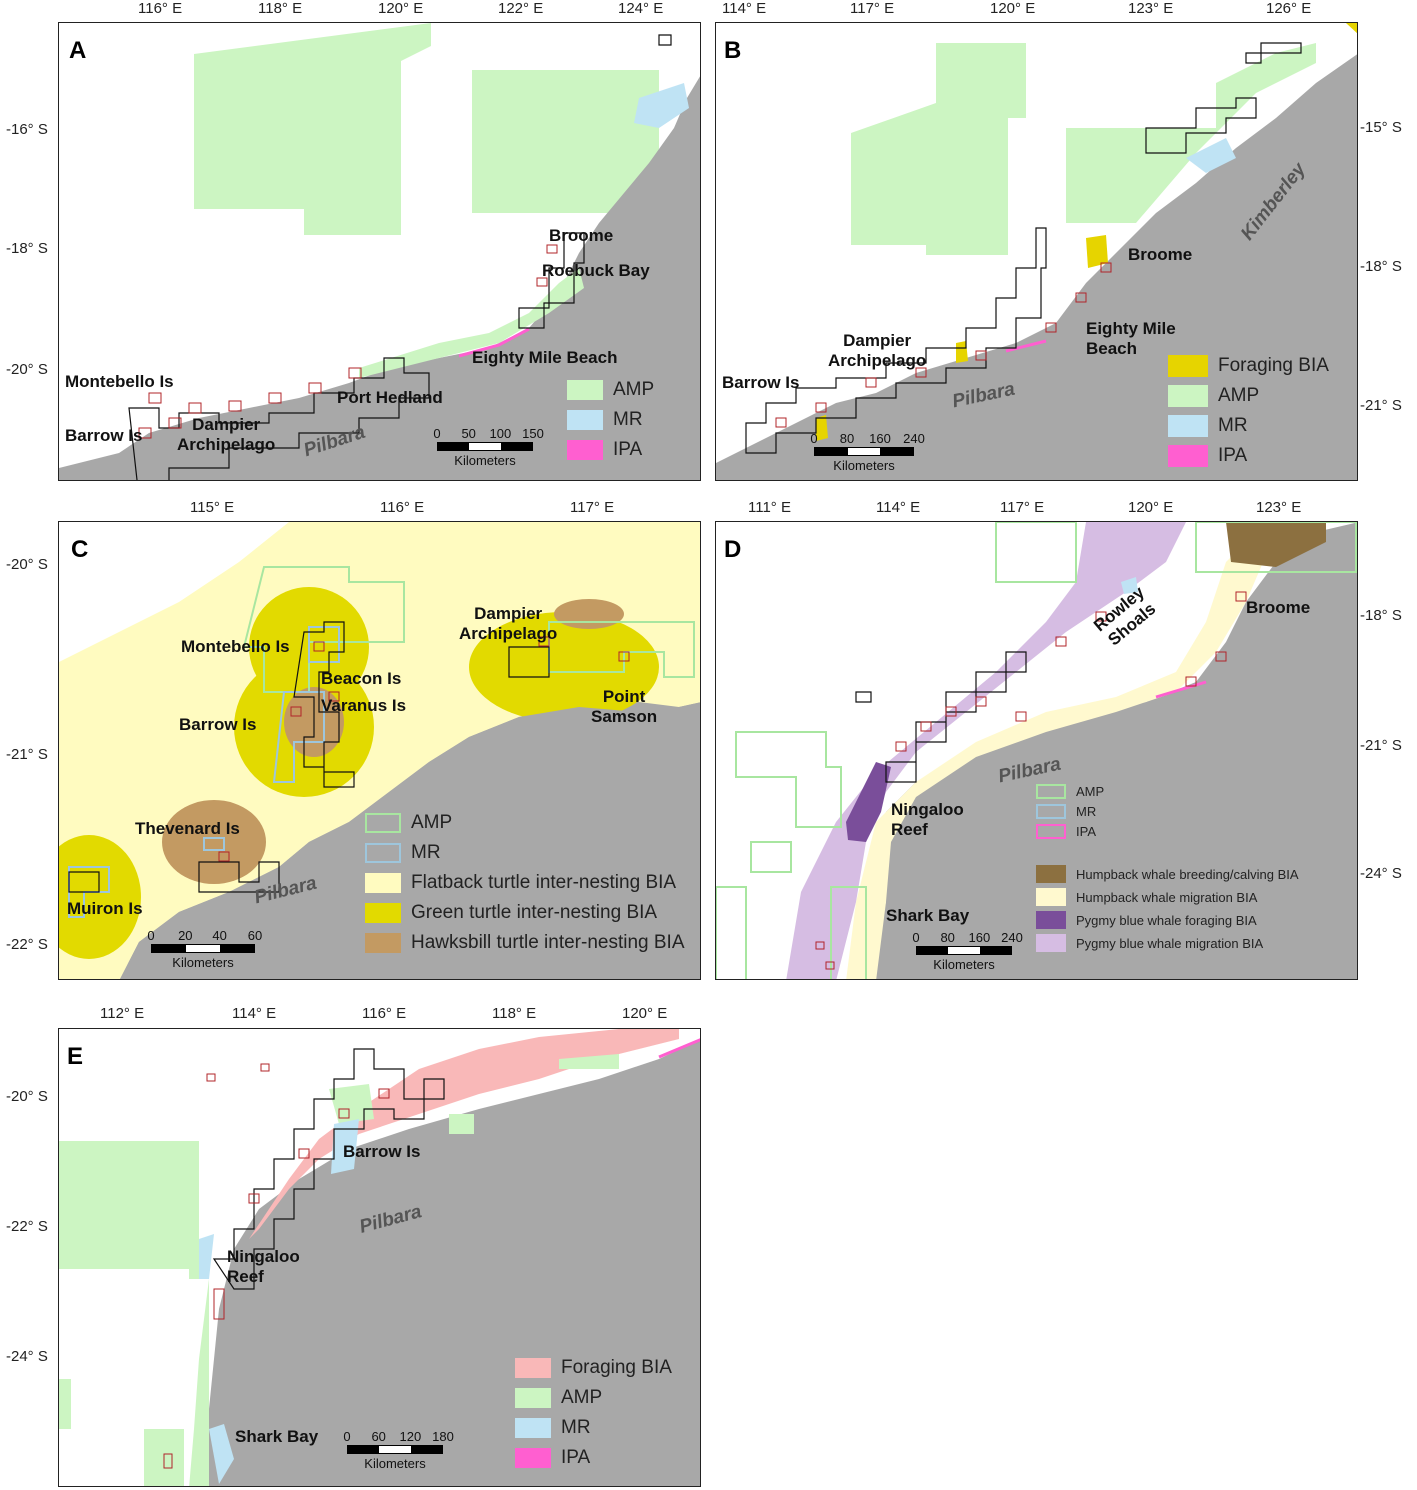  Describe the element at coordinates (508, 623) in the screenshot. I see `place-dampier-archipelago: Dampier Archipelago` at that location.